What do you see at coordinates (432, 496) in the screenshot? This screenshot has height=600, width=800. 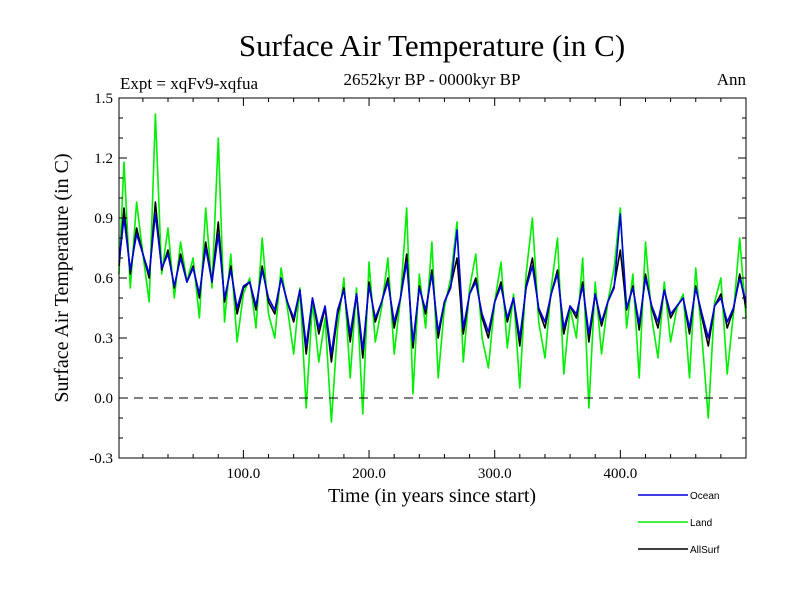 I see `x-axis-label: Time (in years since start)` at bounding box center [432, 496].